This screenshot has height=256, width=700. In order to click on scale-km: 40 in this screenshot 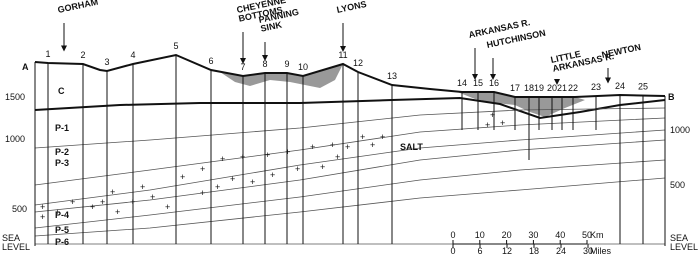, I will do `click(560, 235)`.